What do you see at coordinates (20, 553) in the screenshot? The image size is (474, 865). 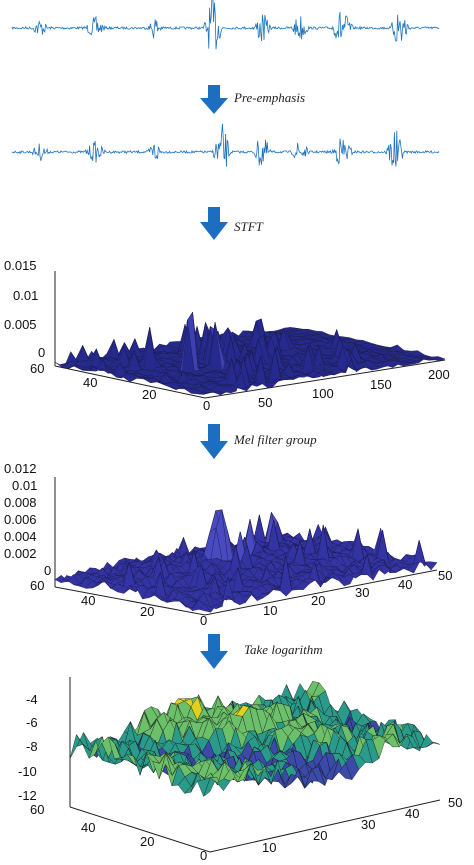 I see `z-tick: 0.002` at bounding box center [20, 553].